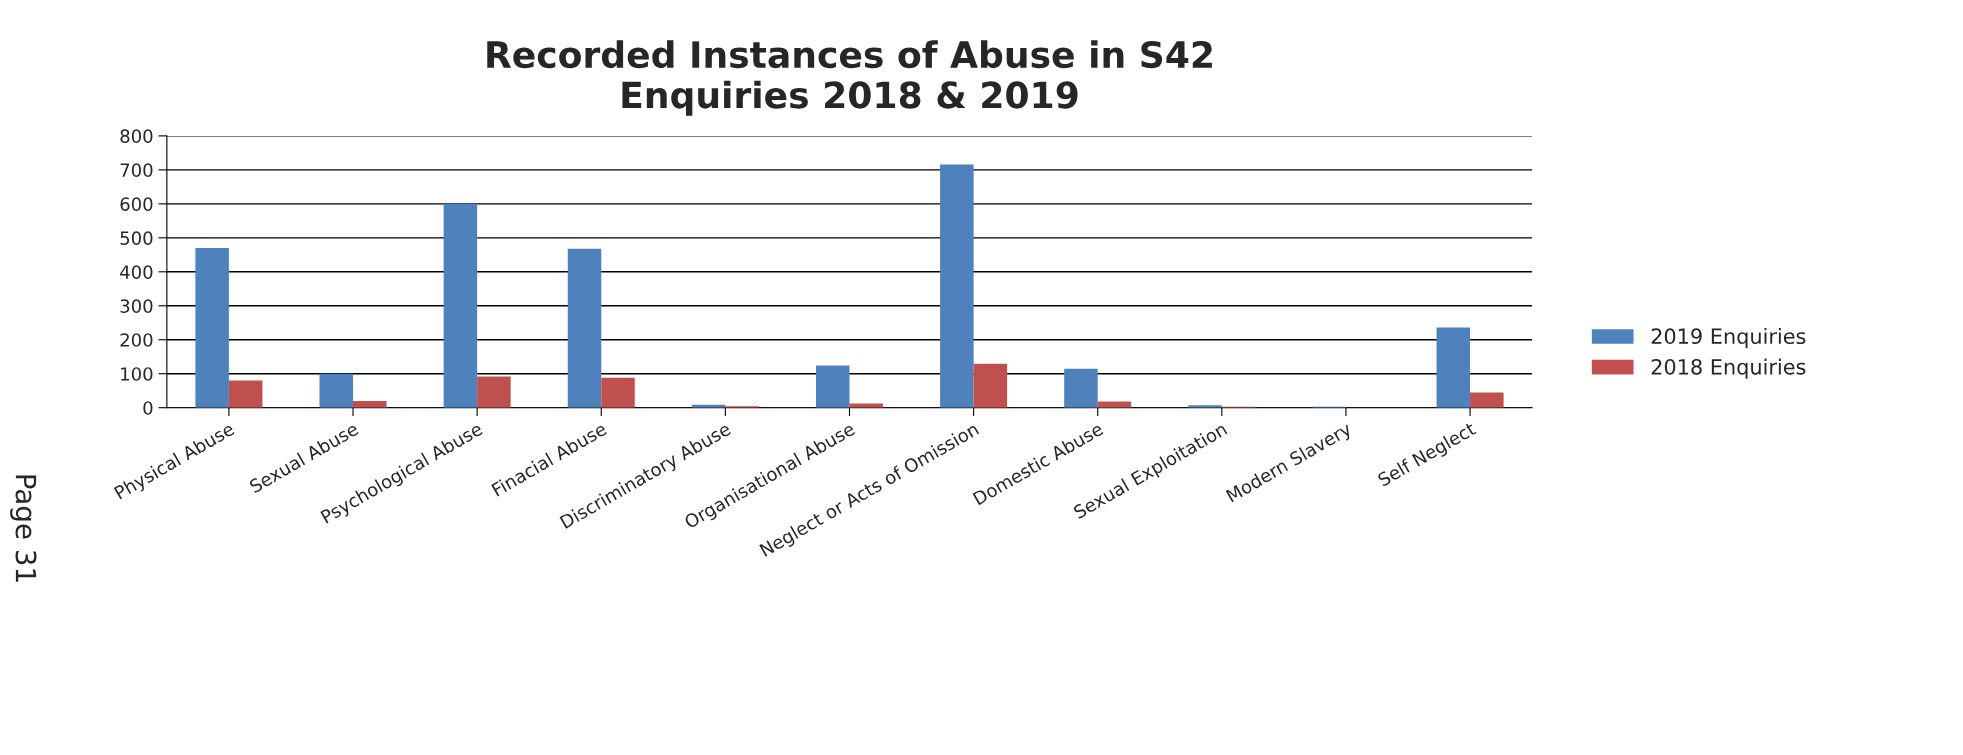  What do you see at coordinates (136, 136) in the screenshot?
I see `y-tick-label: 800` at bounding box center [136, 136].